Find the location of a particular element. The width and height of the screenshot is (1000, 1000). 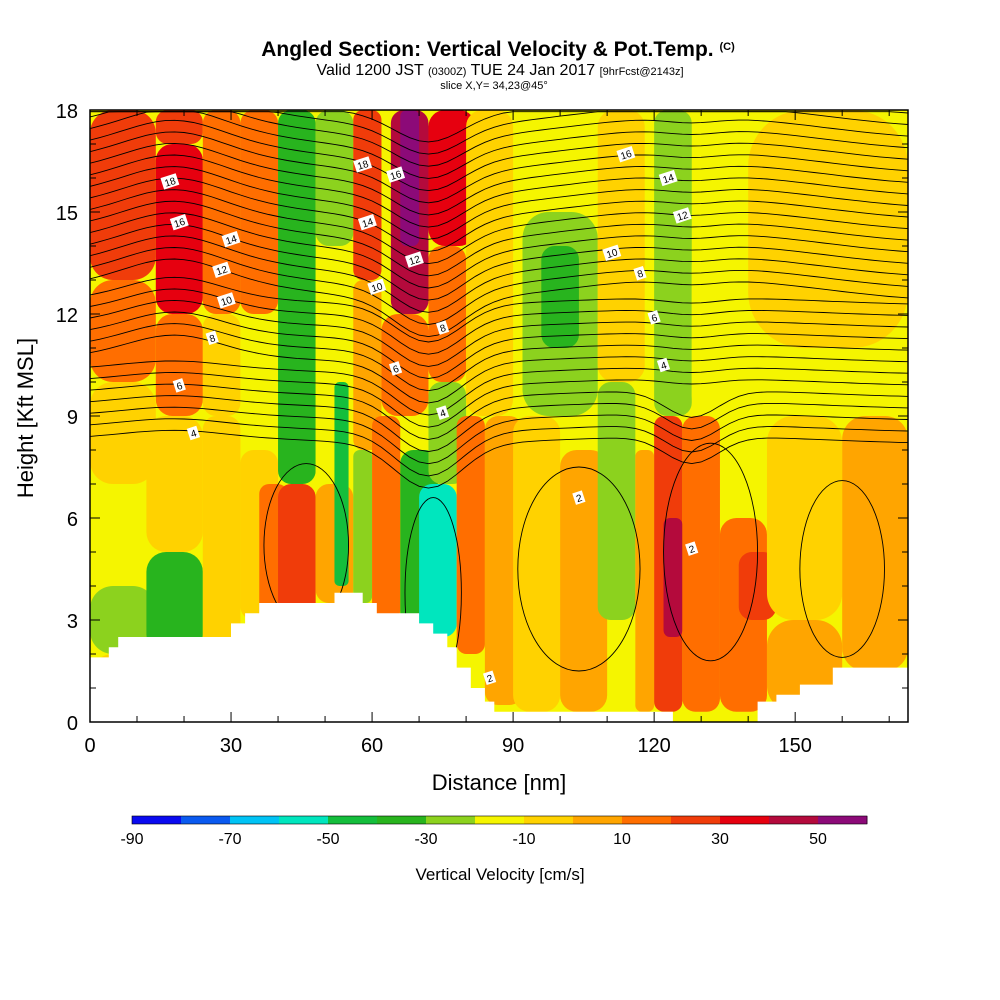

x-axis-title: Distance [nm] is located at coordinates (499, 782).